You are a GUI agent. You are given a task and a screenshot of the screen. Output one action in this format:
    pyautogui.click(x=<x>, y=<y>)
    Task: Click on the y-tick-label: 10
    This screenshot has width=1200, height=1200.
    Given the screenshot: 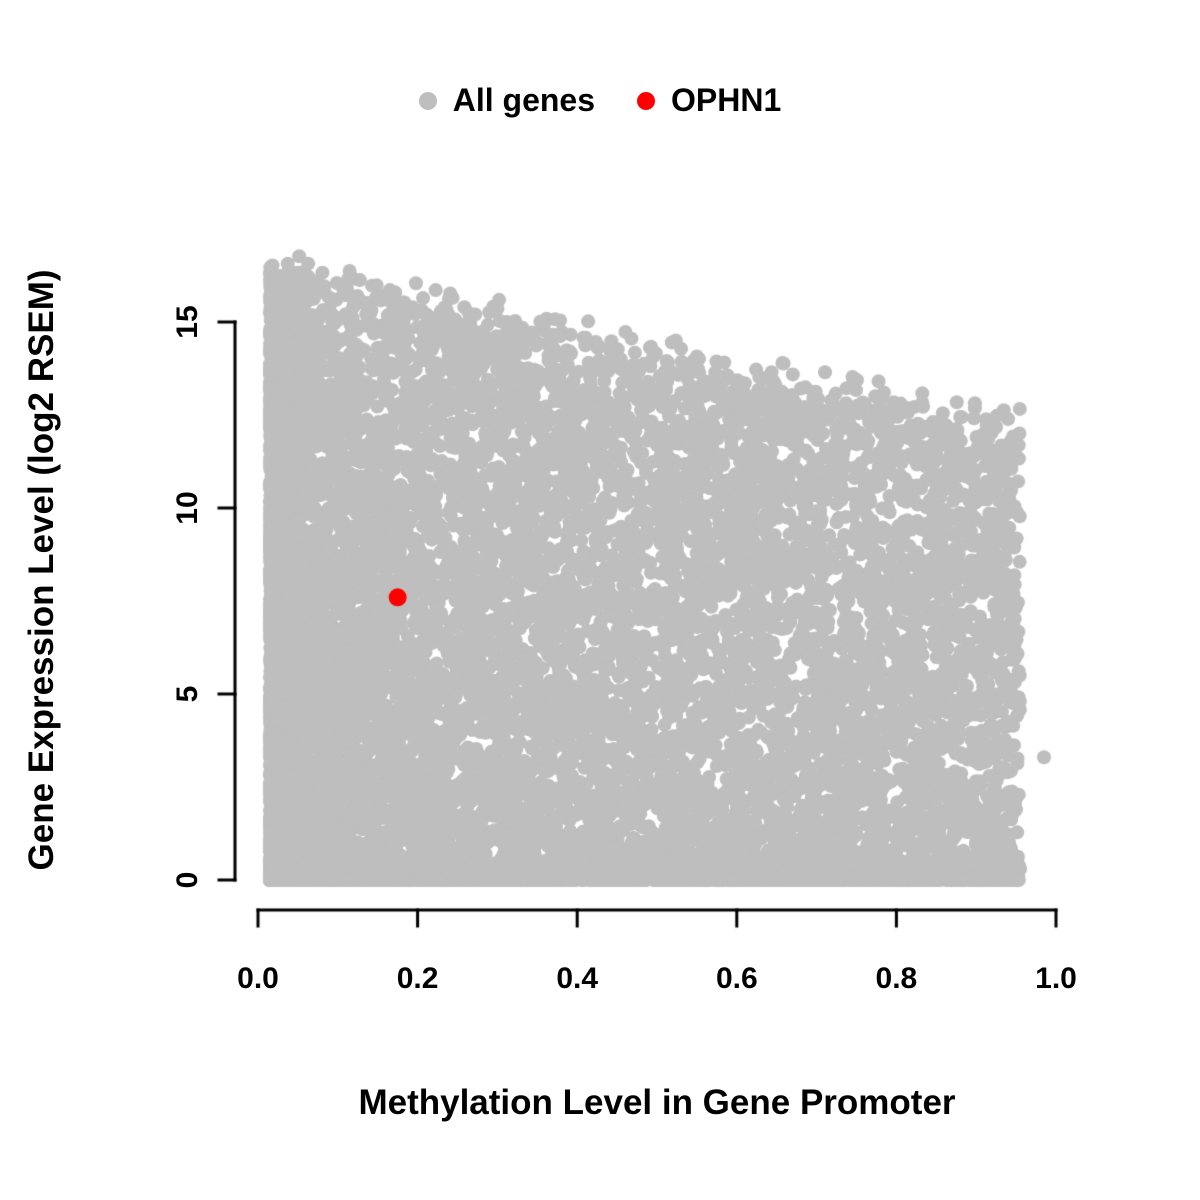 What is the action you would take?
    pyautogui.click(x=187, y=508)
    